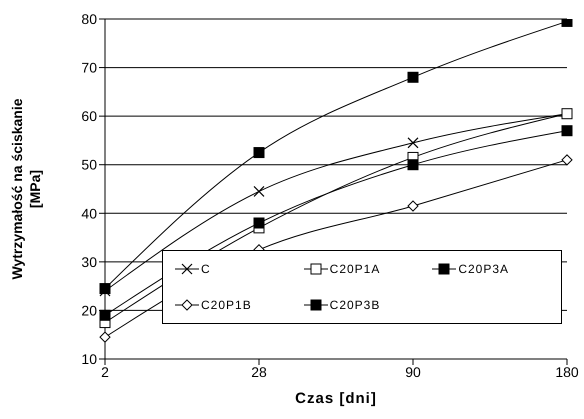 This screenshot has height=419, width=584. What do you see at coordinates (336, 398) in the screenshot?
I see `x-axis-title: Czas [dni]` at bounding box center [336, 398].